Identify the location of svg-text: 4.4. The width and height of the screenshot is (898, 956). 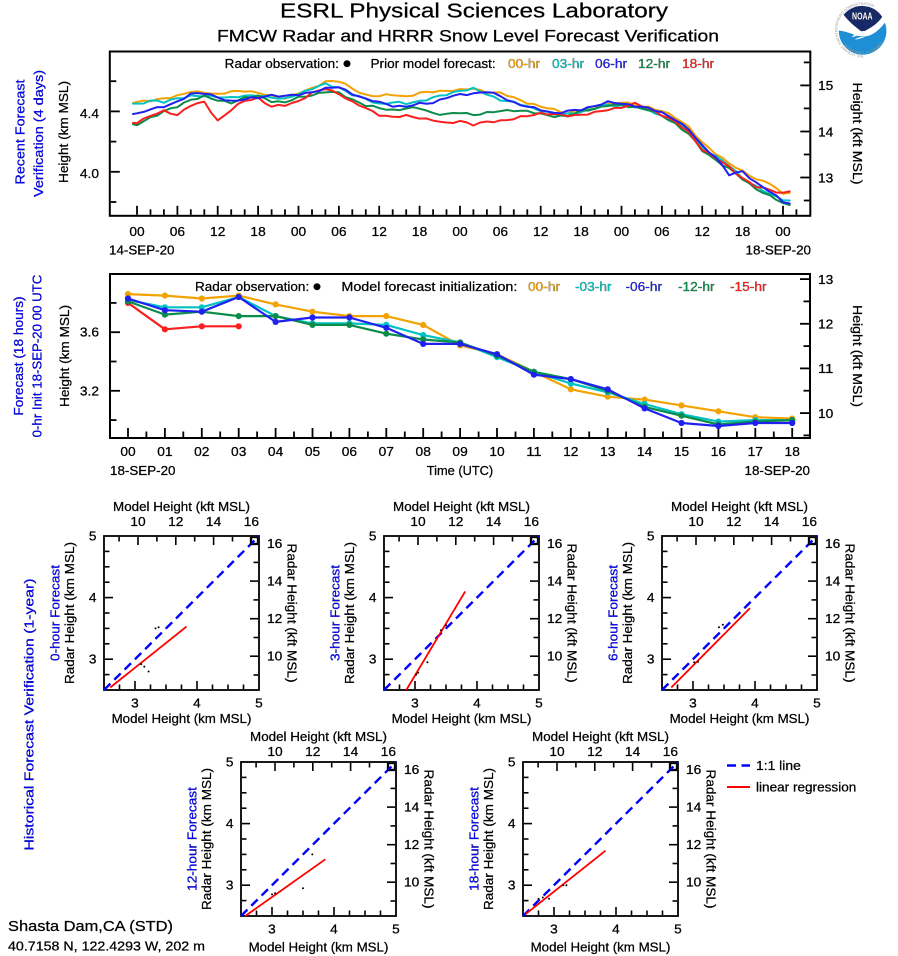
(89, 113).